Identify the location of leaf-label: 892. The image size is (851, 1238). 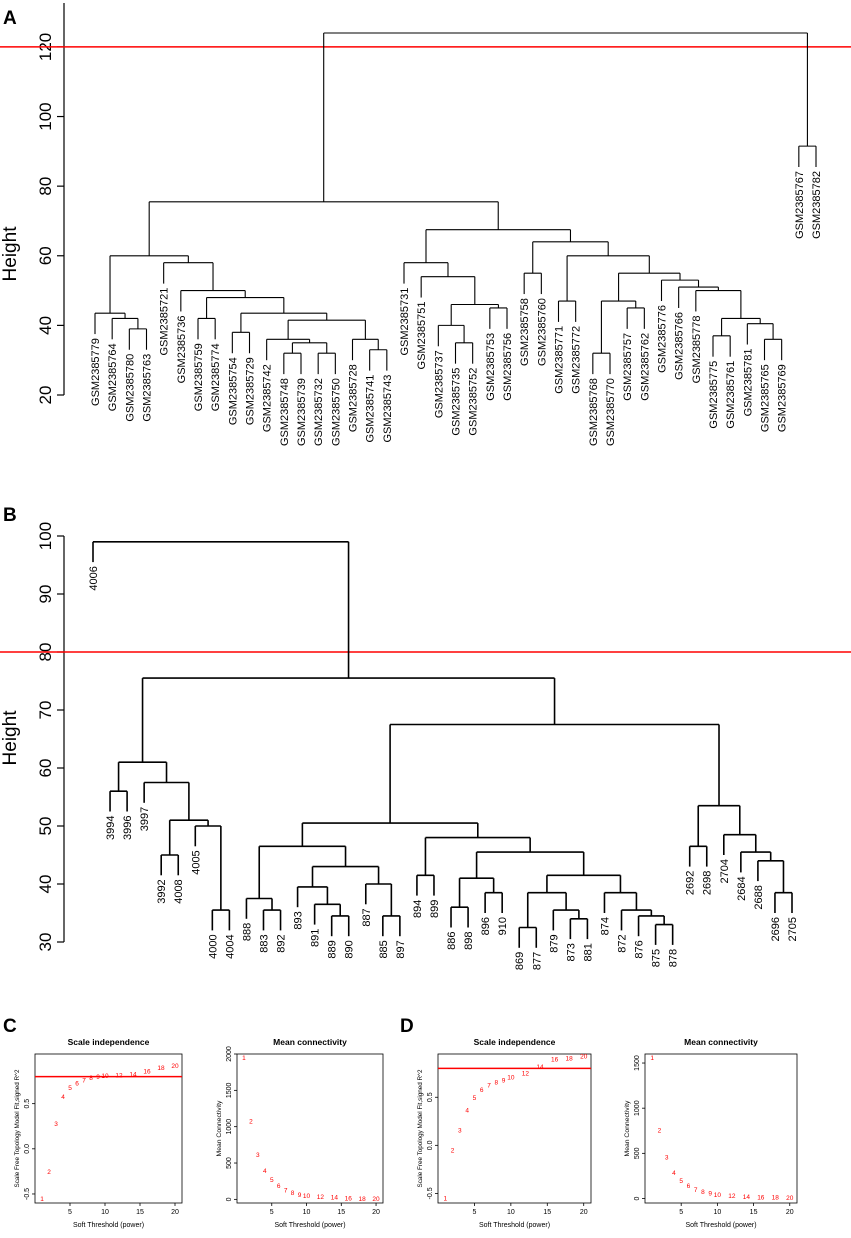
(282, 943).